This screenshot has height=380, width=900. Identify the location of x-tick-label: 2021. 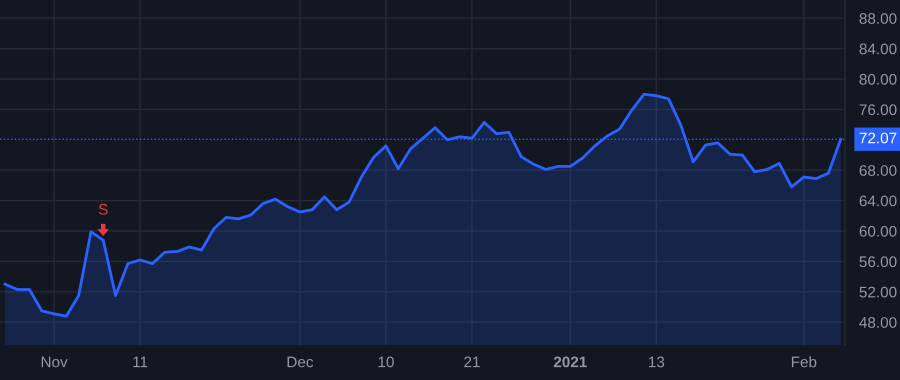
(570, 362).